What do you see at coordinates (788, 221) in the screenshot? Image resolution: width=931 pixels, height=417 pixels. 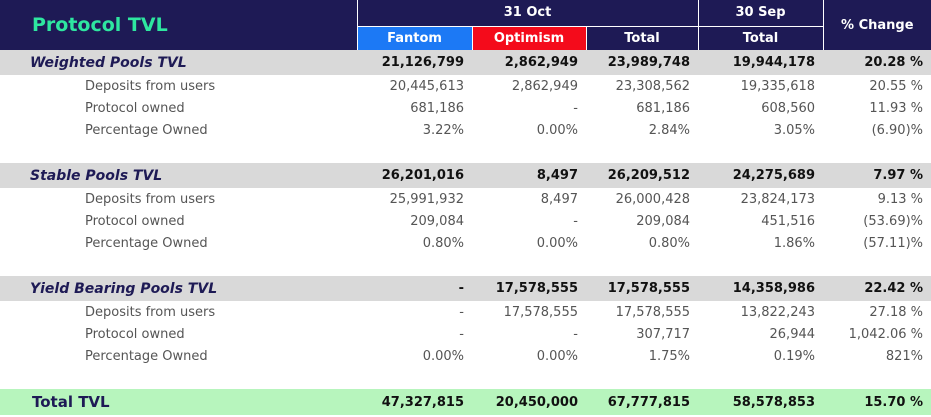 I see `total-sep-value: 451,516` at bounding box center [788, 221].